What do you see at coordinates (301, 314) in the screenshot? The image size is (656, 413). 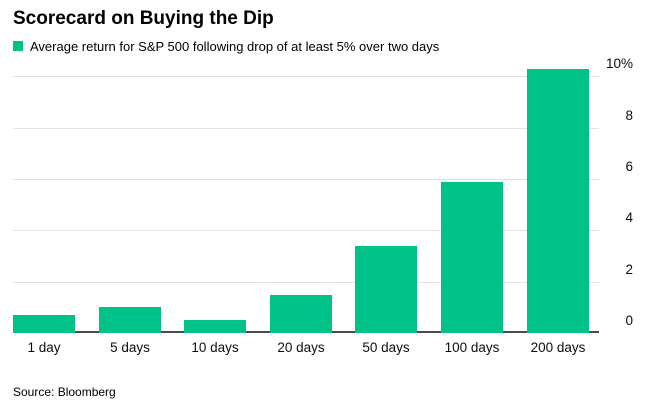 I see `bar-20-days` at bounding box center [301, 314].